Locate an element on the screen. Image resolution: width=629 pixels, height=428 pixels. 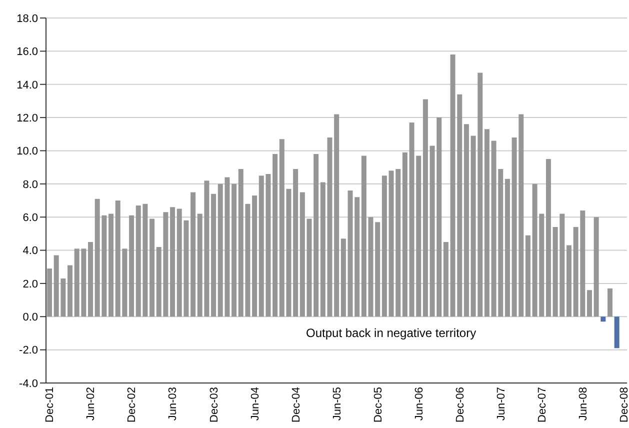
x-tick-label: Jun-05 is located at coordinates (337, 404).